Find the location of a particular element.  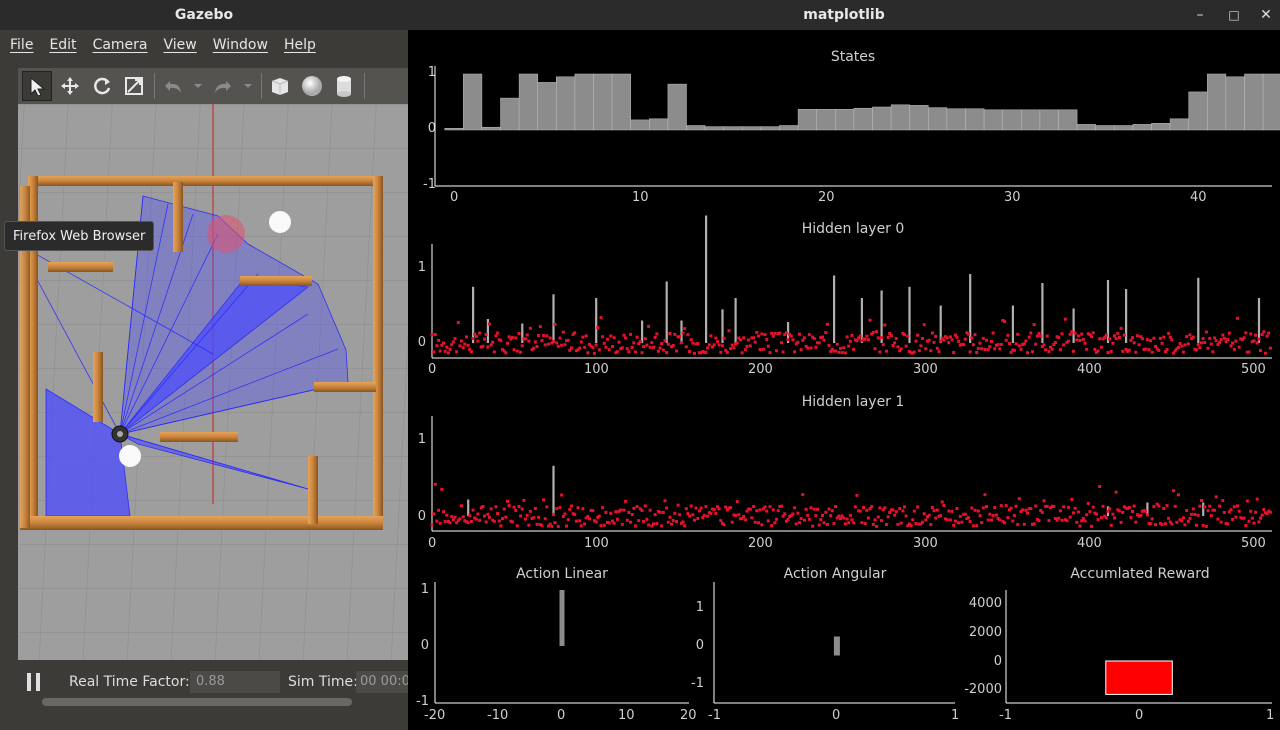

close-icon: ✕ is located at coordinates (1266, 15).